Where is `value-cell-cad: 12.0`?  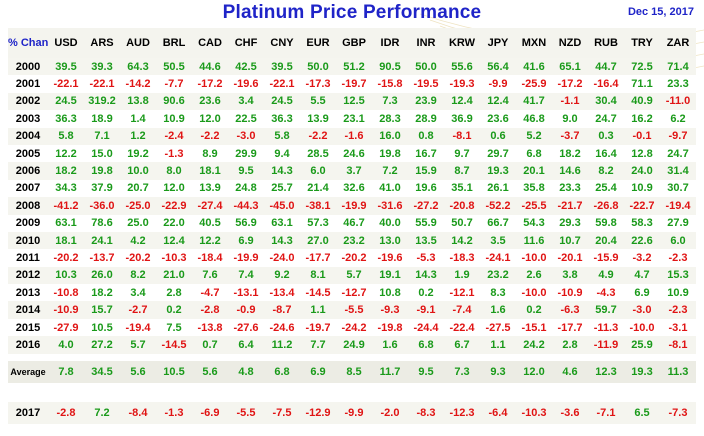
value-cell-cad: 12.0 is located at coordinates (210, 119).